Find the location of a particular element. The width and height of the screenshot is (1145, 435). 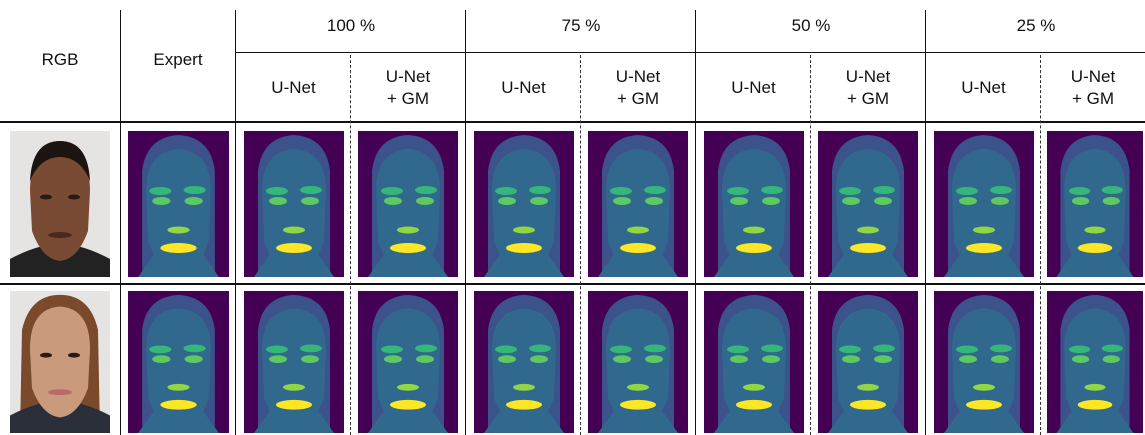

subheader-unet-gm-line1: U-Net is located at coordinates (868, 76).